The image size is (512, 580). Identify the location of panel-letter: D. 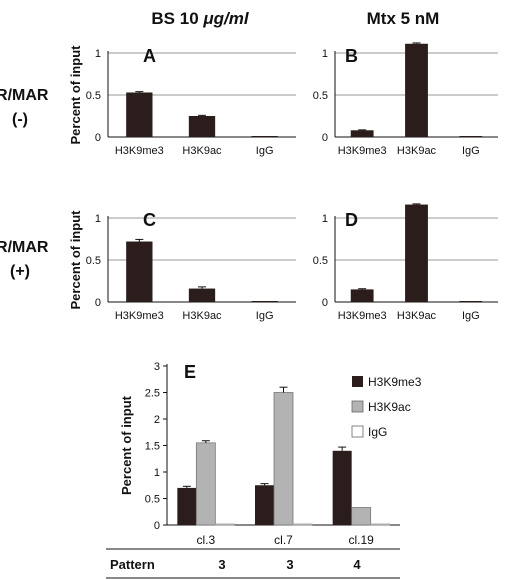
(351, 220).